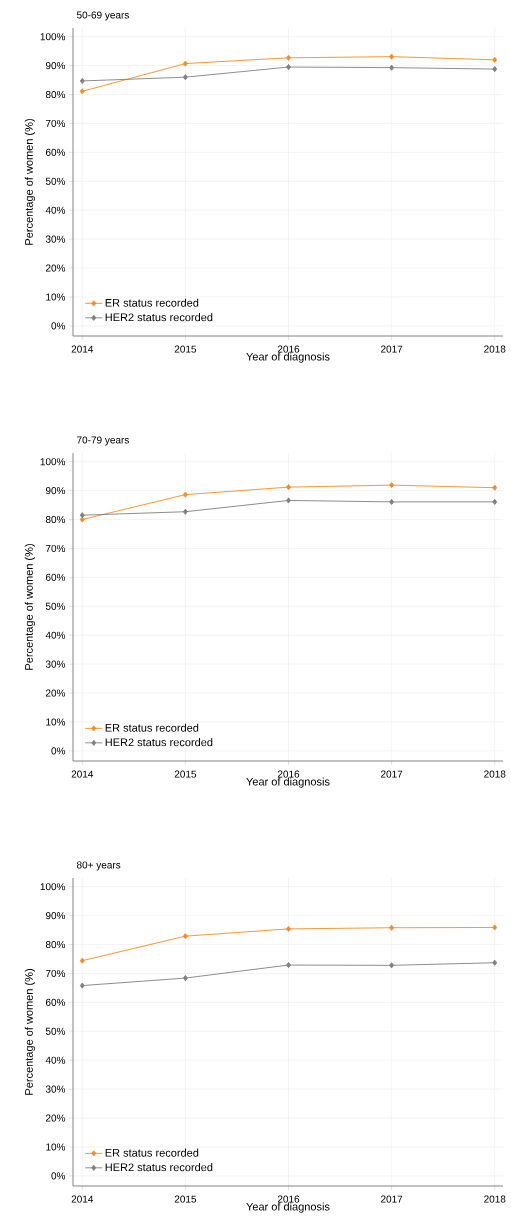 This screenshot has width=511, height=1221. What do you see at coordinates (102, 16) in the screenshot?
I see `chart-title: 50-69 years` at bounding box center [102, 16].